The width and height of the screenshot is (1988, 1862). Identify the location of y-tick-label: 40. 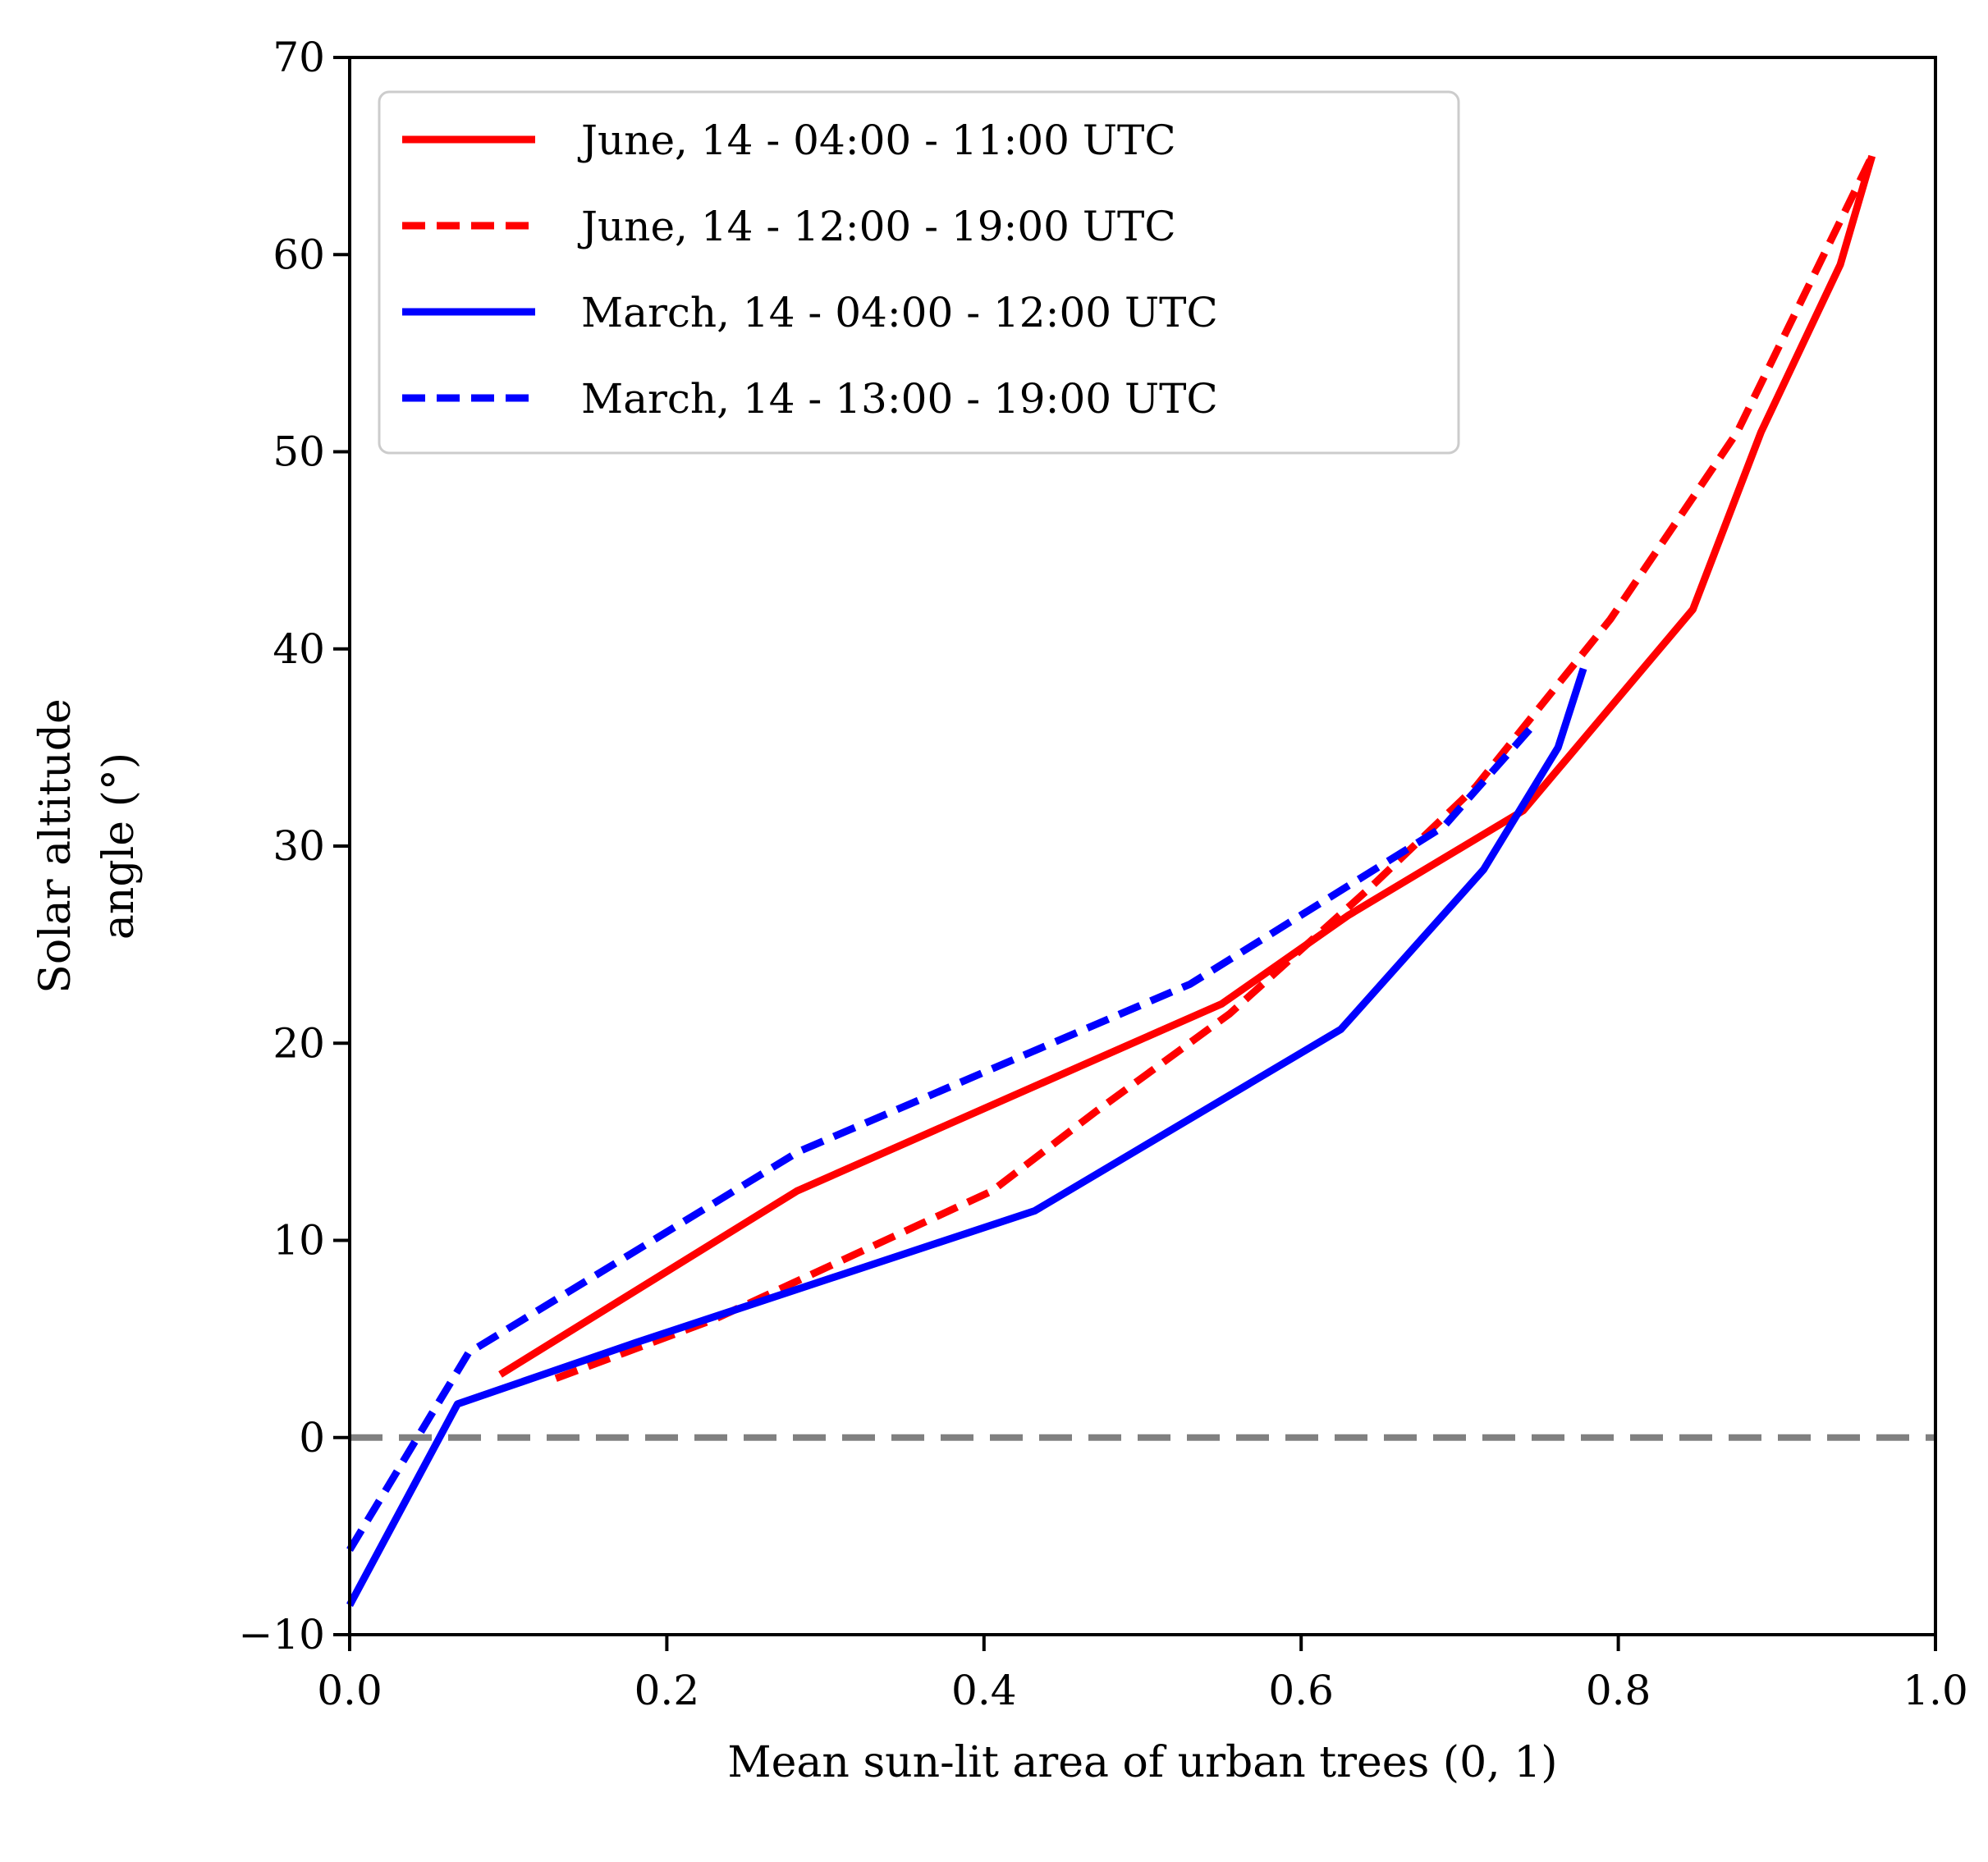
(299, 649).